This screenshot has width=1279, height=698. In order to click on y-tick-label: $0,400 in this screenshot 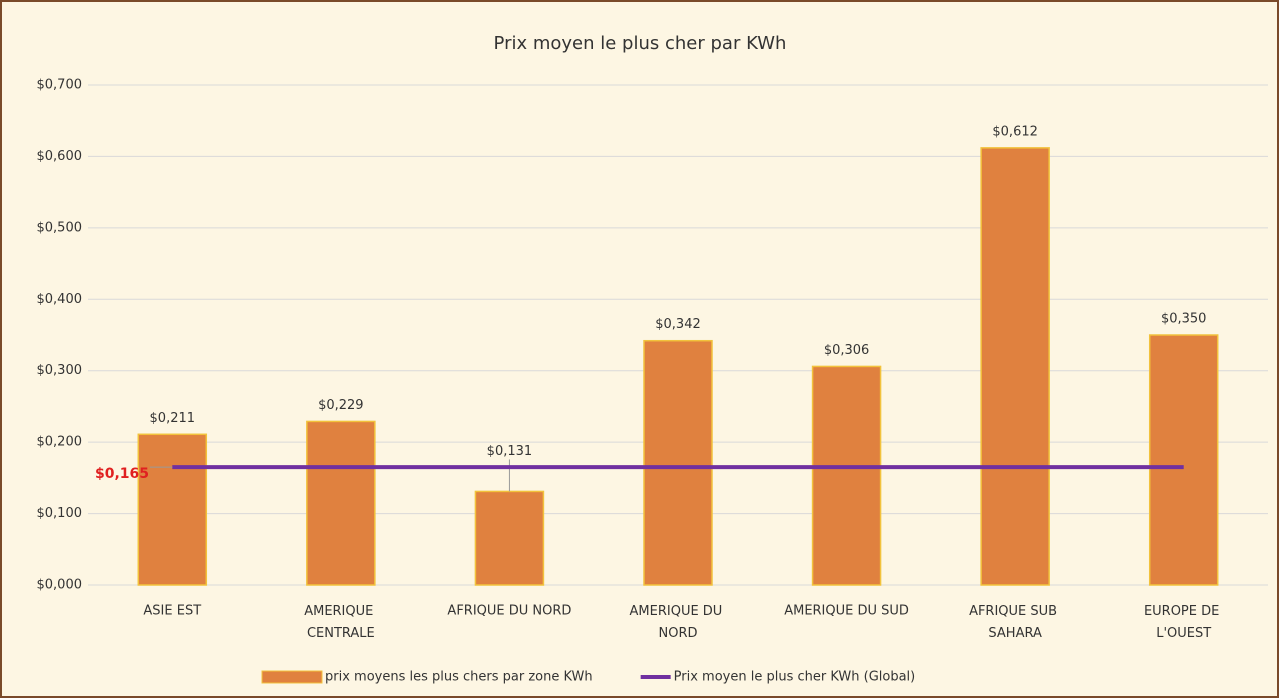, I will do `click(60, 299)`.